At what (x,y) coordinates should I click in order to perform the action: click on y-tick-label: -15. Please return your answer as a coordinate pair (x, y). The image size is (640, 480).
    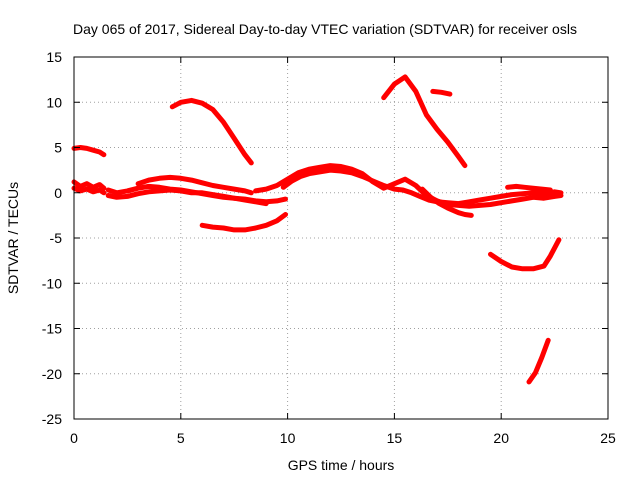
    Looking at the image, I should click on (52, 329).